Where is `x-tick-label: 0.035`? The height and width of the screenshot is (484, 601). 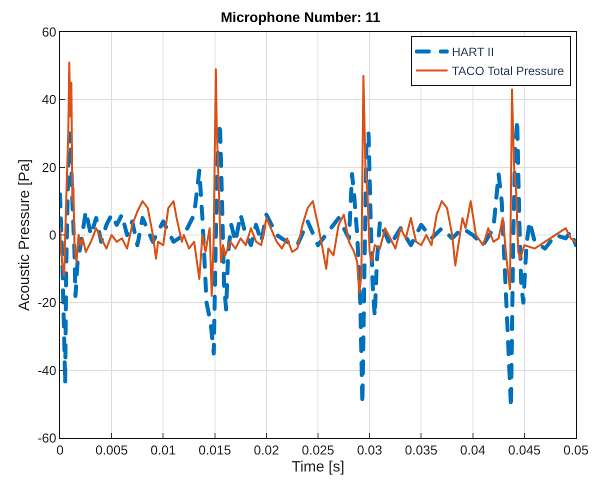 x-tick-label: 0.035 is located at coordinates (421, 450).